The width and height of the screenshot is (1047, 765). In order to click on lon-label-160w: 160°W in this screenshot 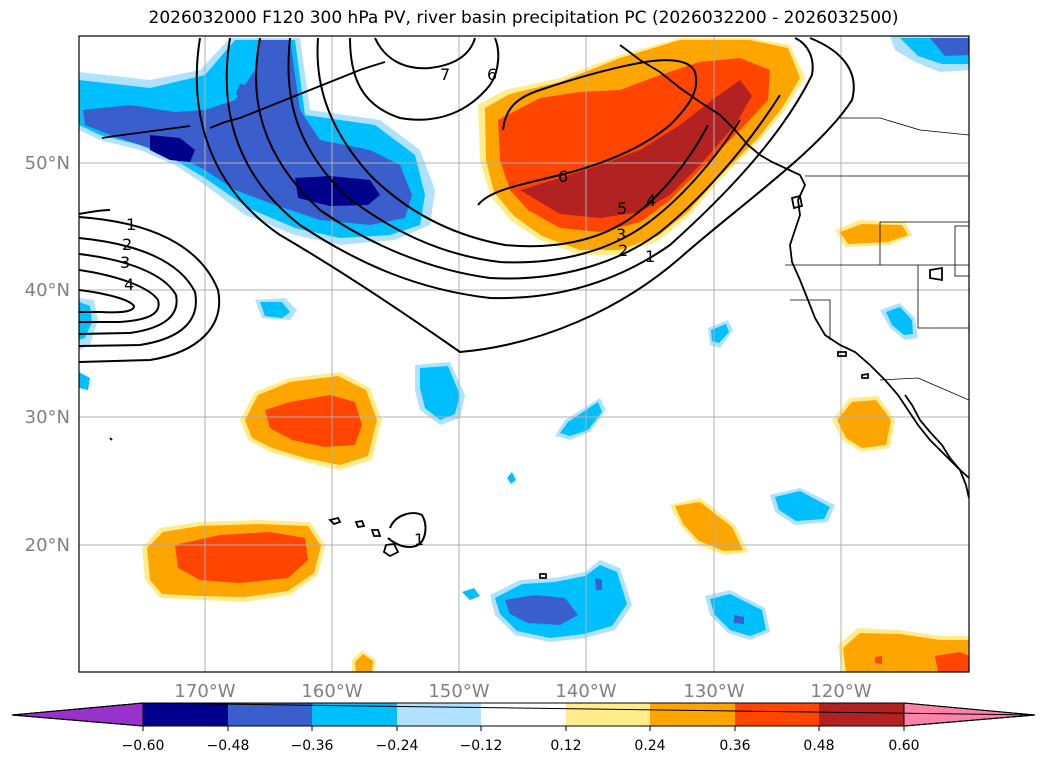, I will do `click(331, 691)`.